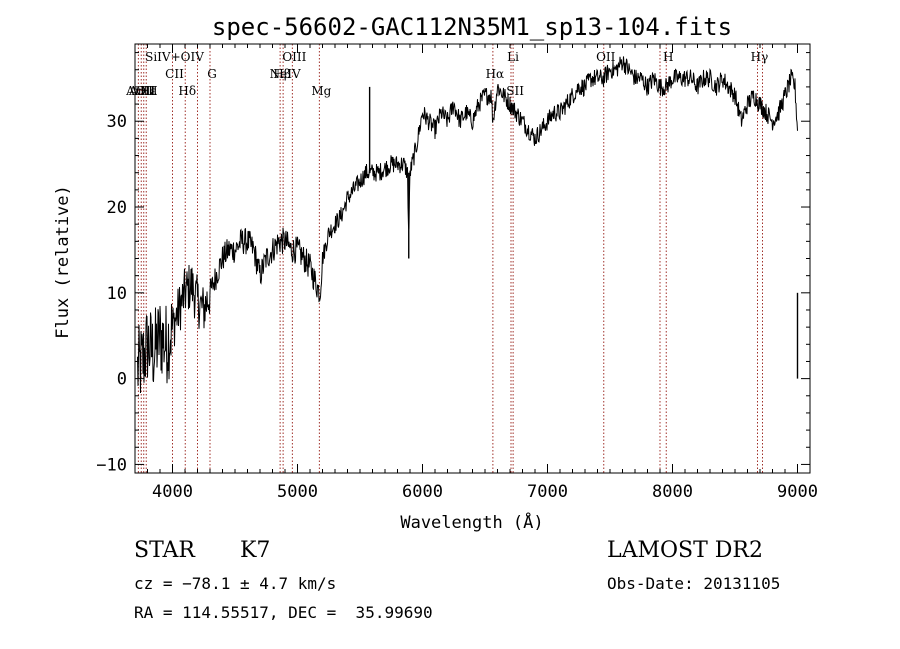 This screenshot has width=900, height=649. What do you see at coordinates (281, 74) in the screenshot?
I see `line-marker-label: Hβ` at bounding box center [281, 74].